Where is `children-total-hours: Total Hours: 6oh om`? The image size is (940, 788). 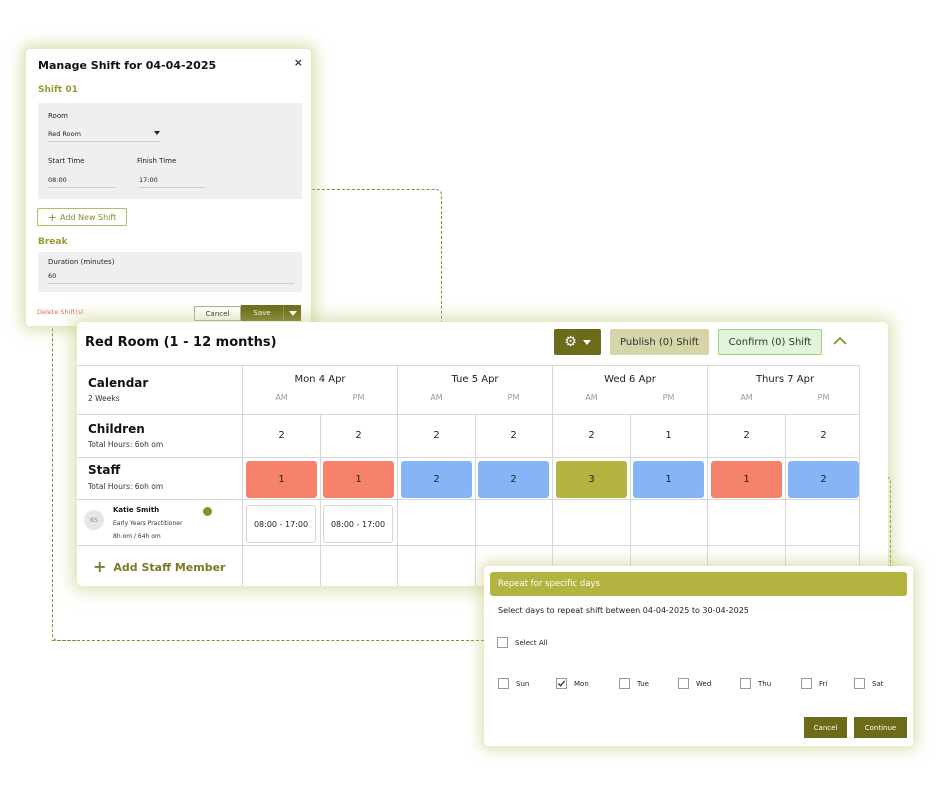
children-total-hours: Total Hours: 6oh om is located at coordinates (126, 444).